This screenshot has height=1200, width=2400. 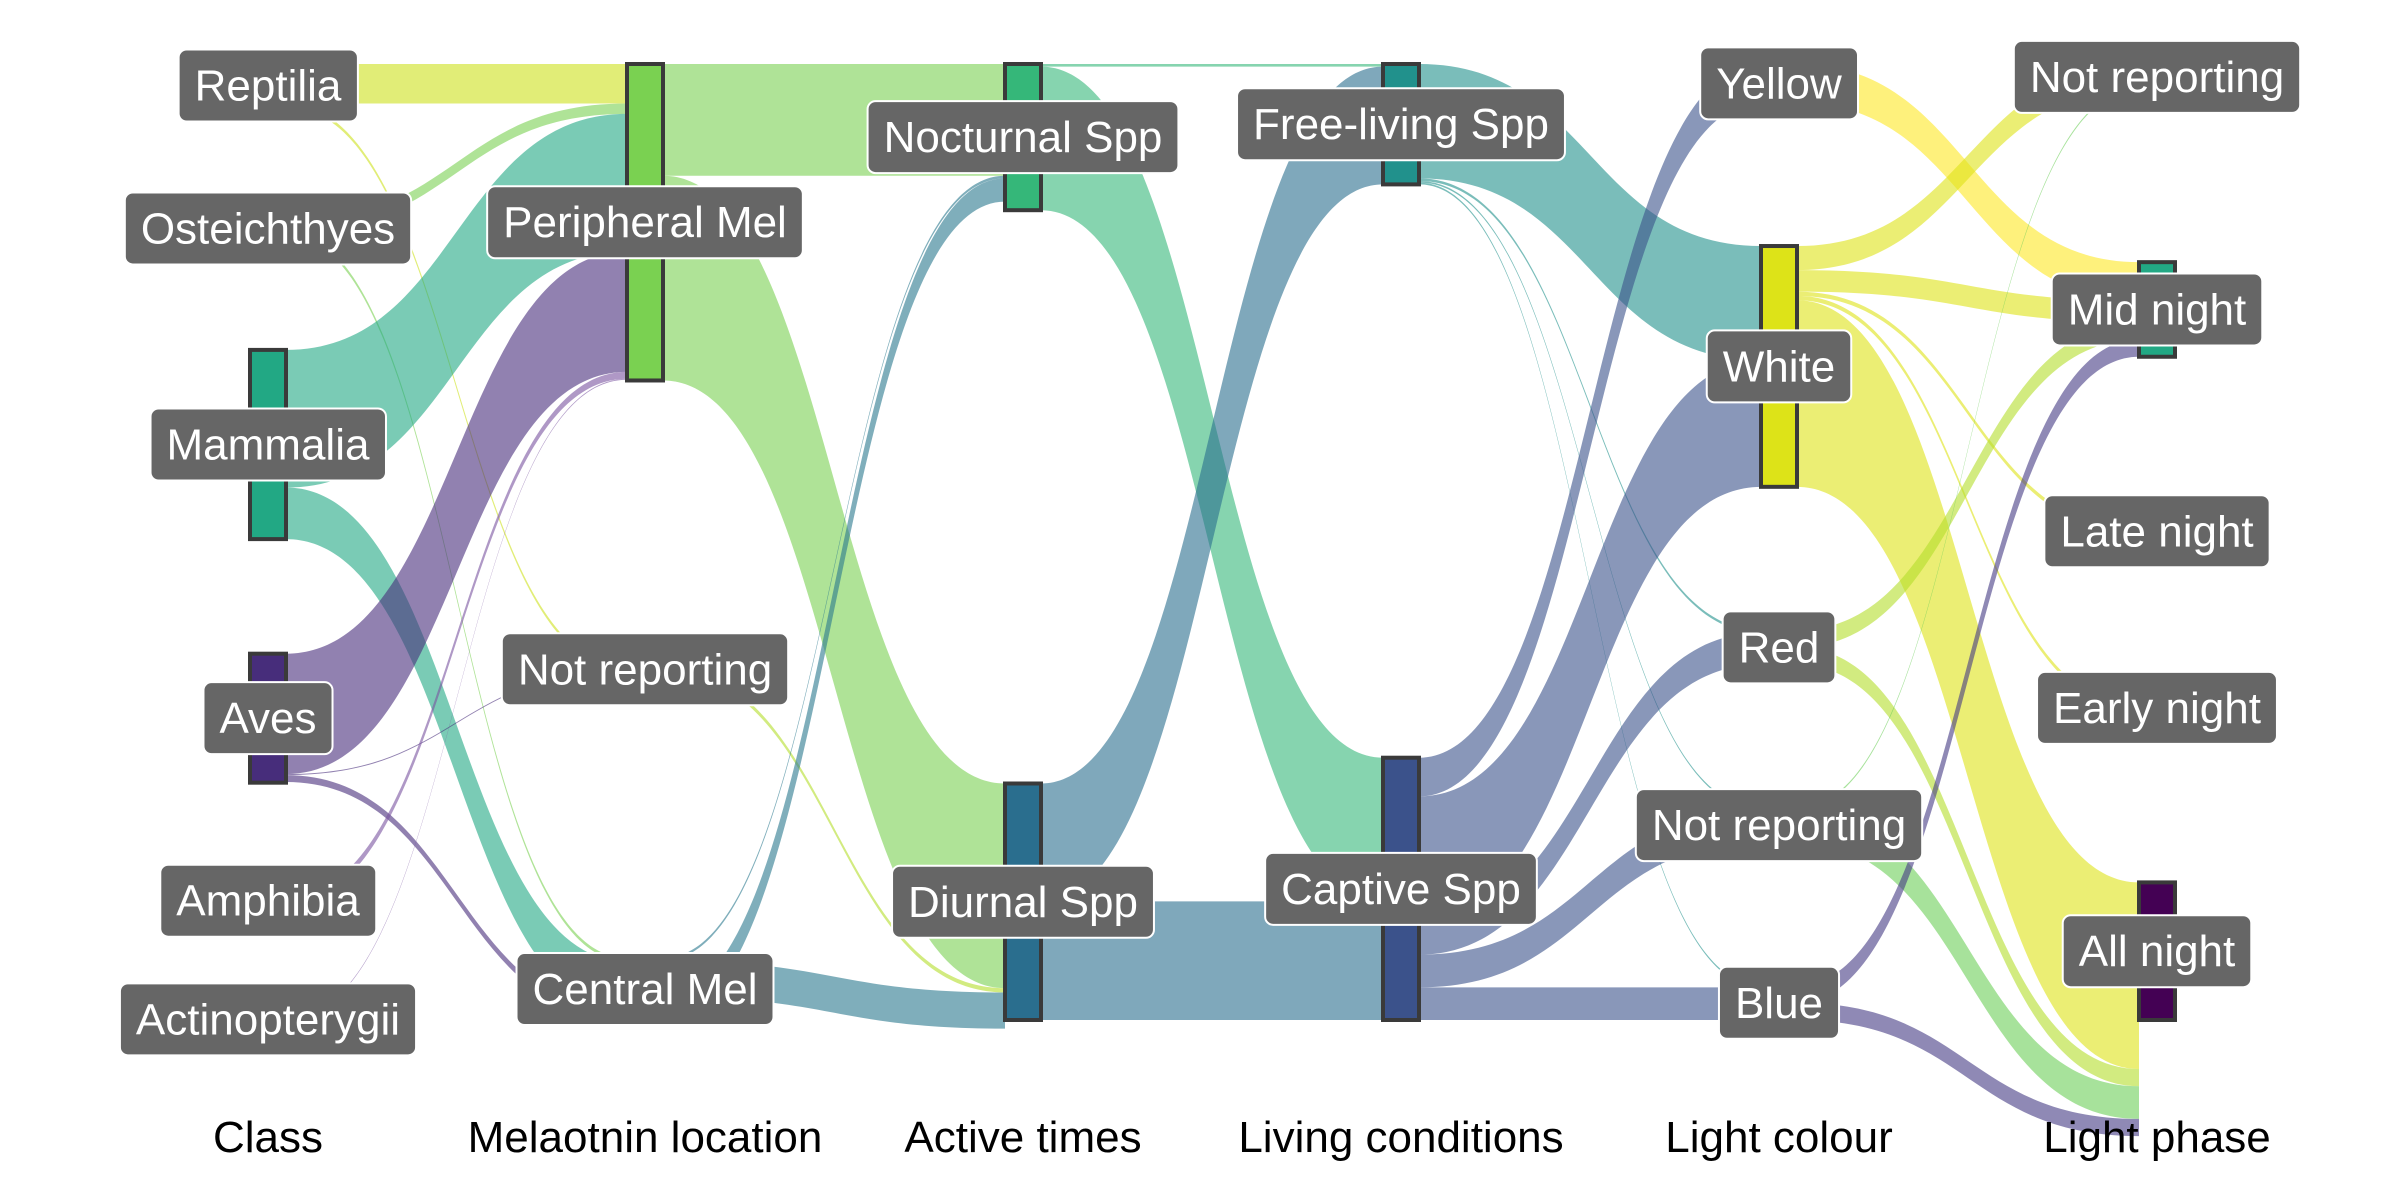 I want to click on flow-captive-spp-to-yellow, so click(x=1590, y=430).